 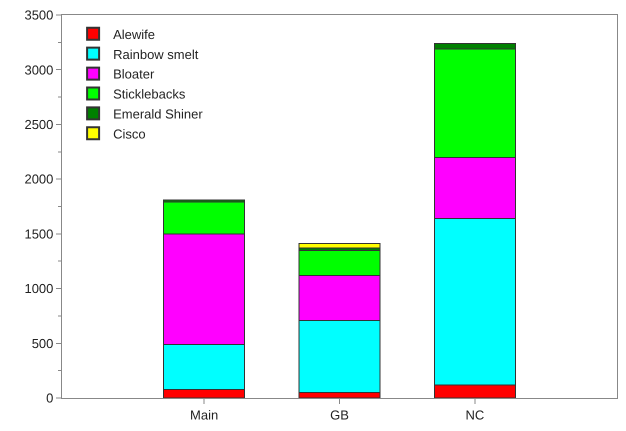 I want to click on y-tick-label: 1000, so click(x=39, y=288).